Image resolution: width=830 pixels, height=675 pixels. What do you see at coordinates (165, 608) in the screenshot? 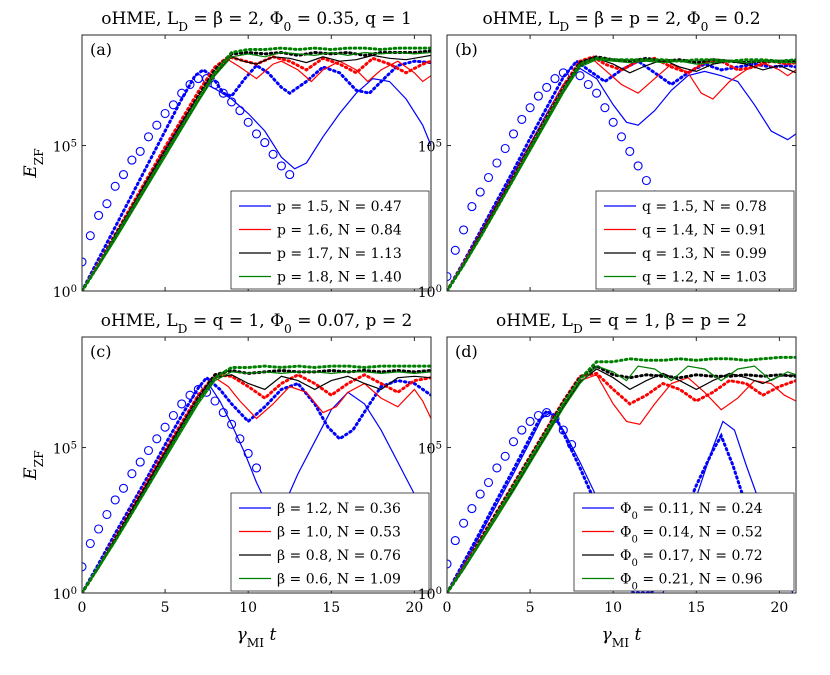
I see `x-tick-label: 5` at bounding box center [165, 608].